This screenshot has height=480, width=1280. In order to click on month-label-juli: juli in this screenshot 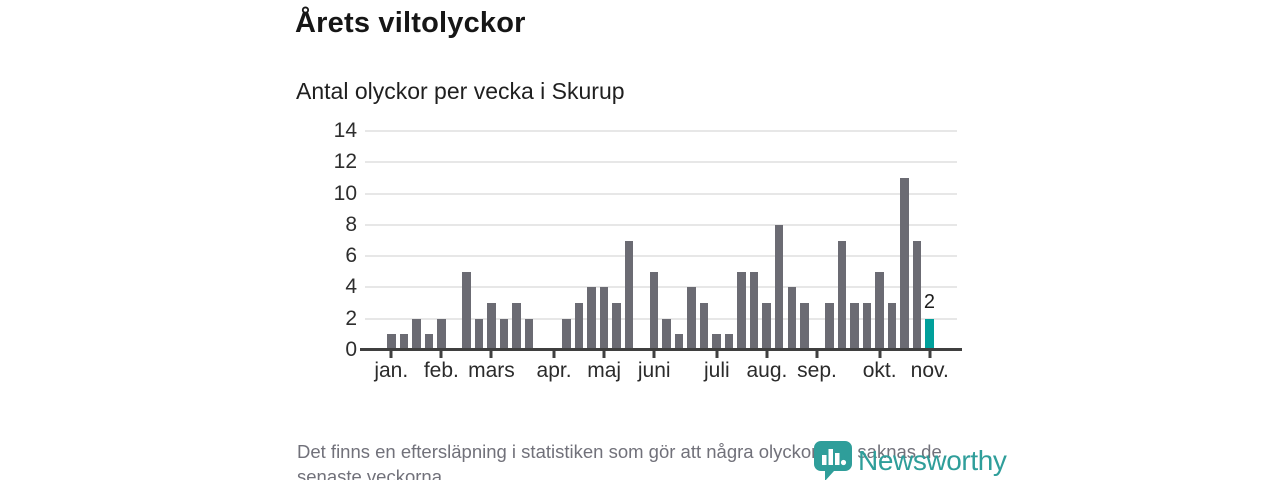, I will do `click(717, 370)`.